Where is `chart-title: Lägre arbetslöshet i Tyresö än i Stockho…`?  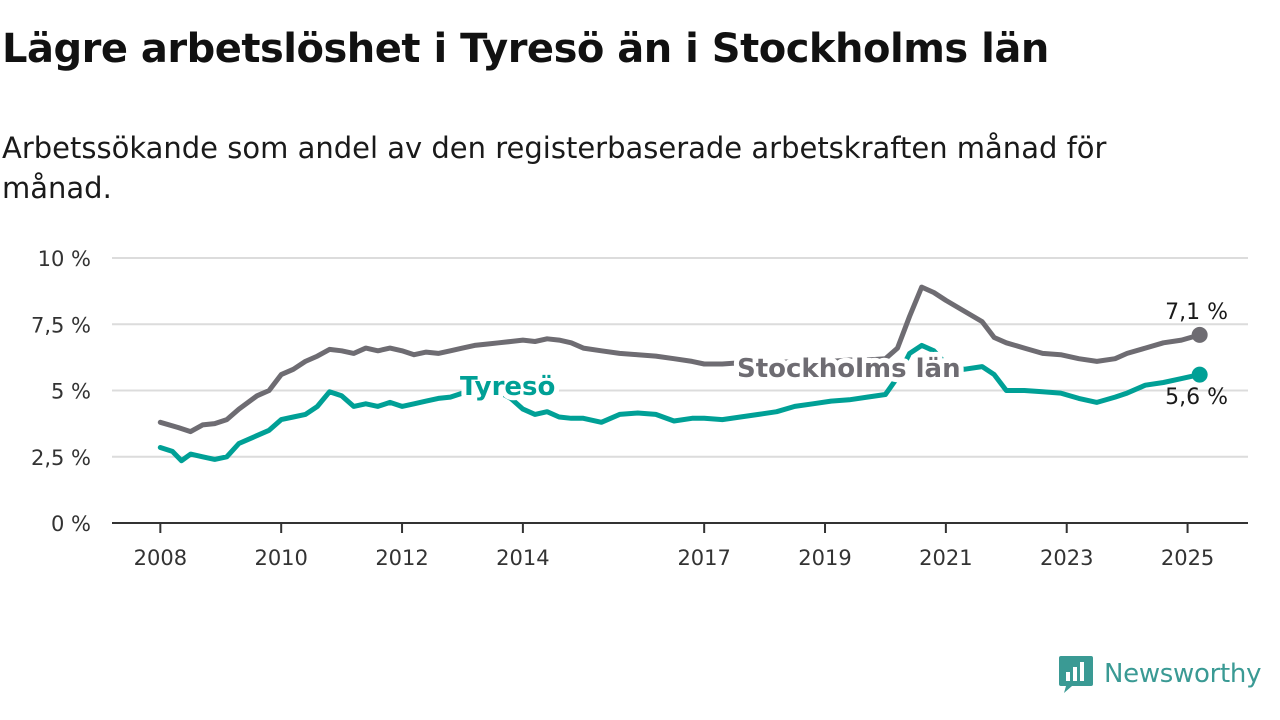 chart-title: Lägre arbetslöshet i Tyresö än i Stockho… is located at coordinates (525, 49).